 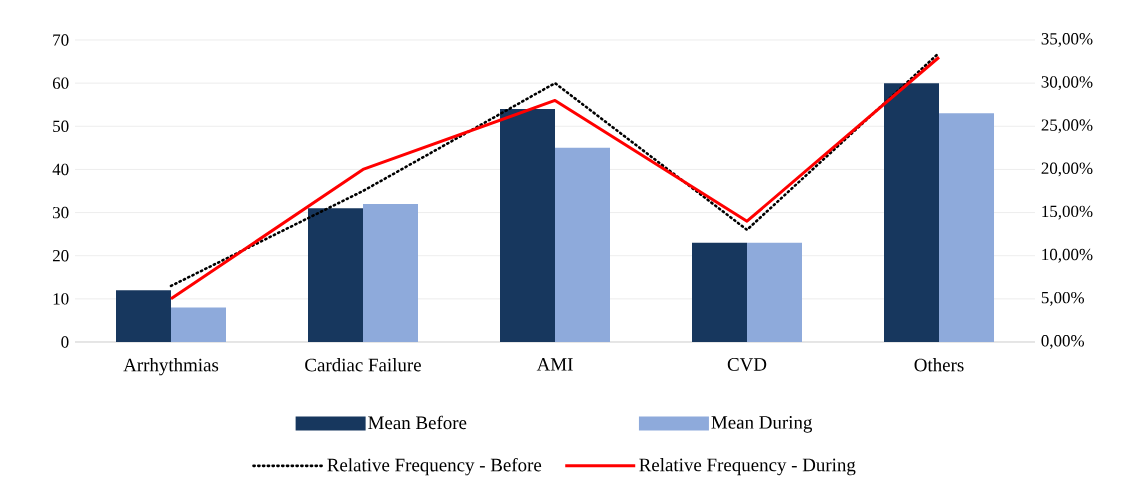 I want to click on x-tick-label: CVD, so click(x=747, y=364).